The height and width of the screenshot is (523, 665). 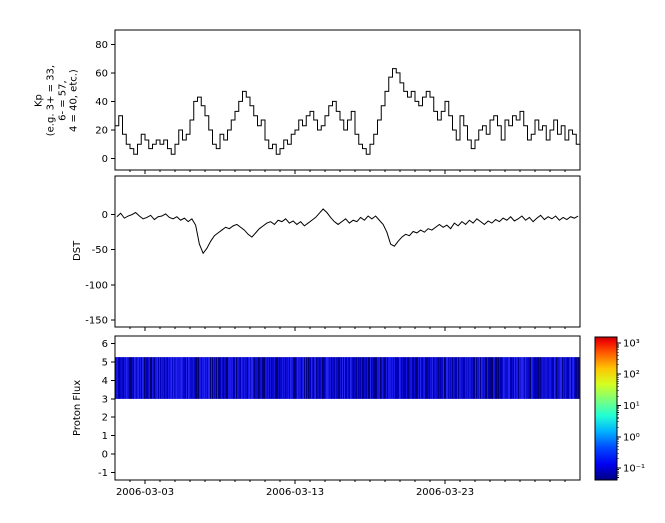 What do you see at coordinates (619, 408) in the screenshot?
I see `colorbar: 10³ 10² 10¹ 10⁰ 10⁻¹` at bounding box center [619, 408].